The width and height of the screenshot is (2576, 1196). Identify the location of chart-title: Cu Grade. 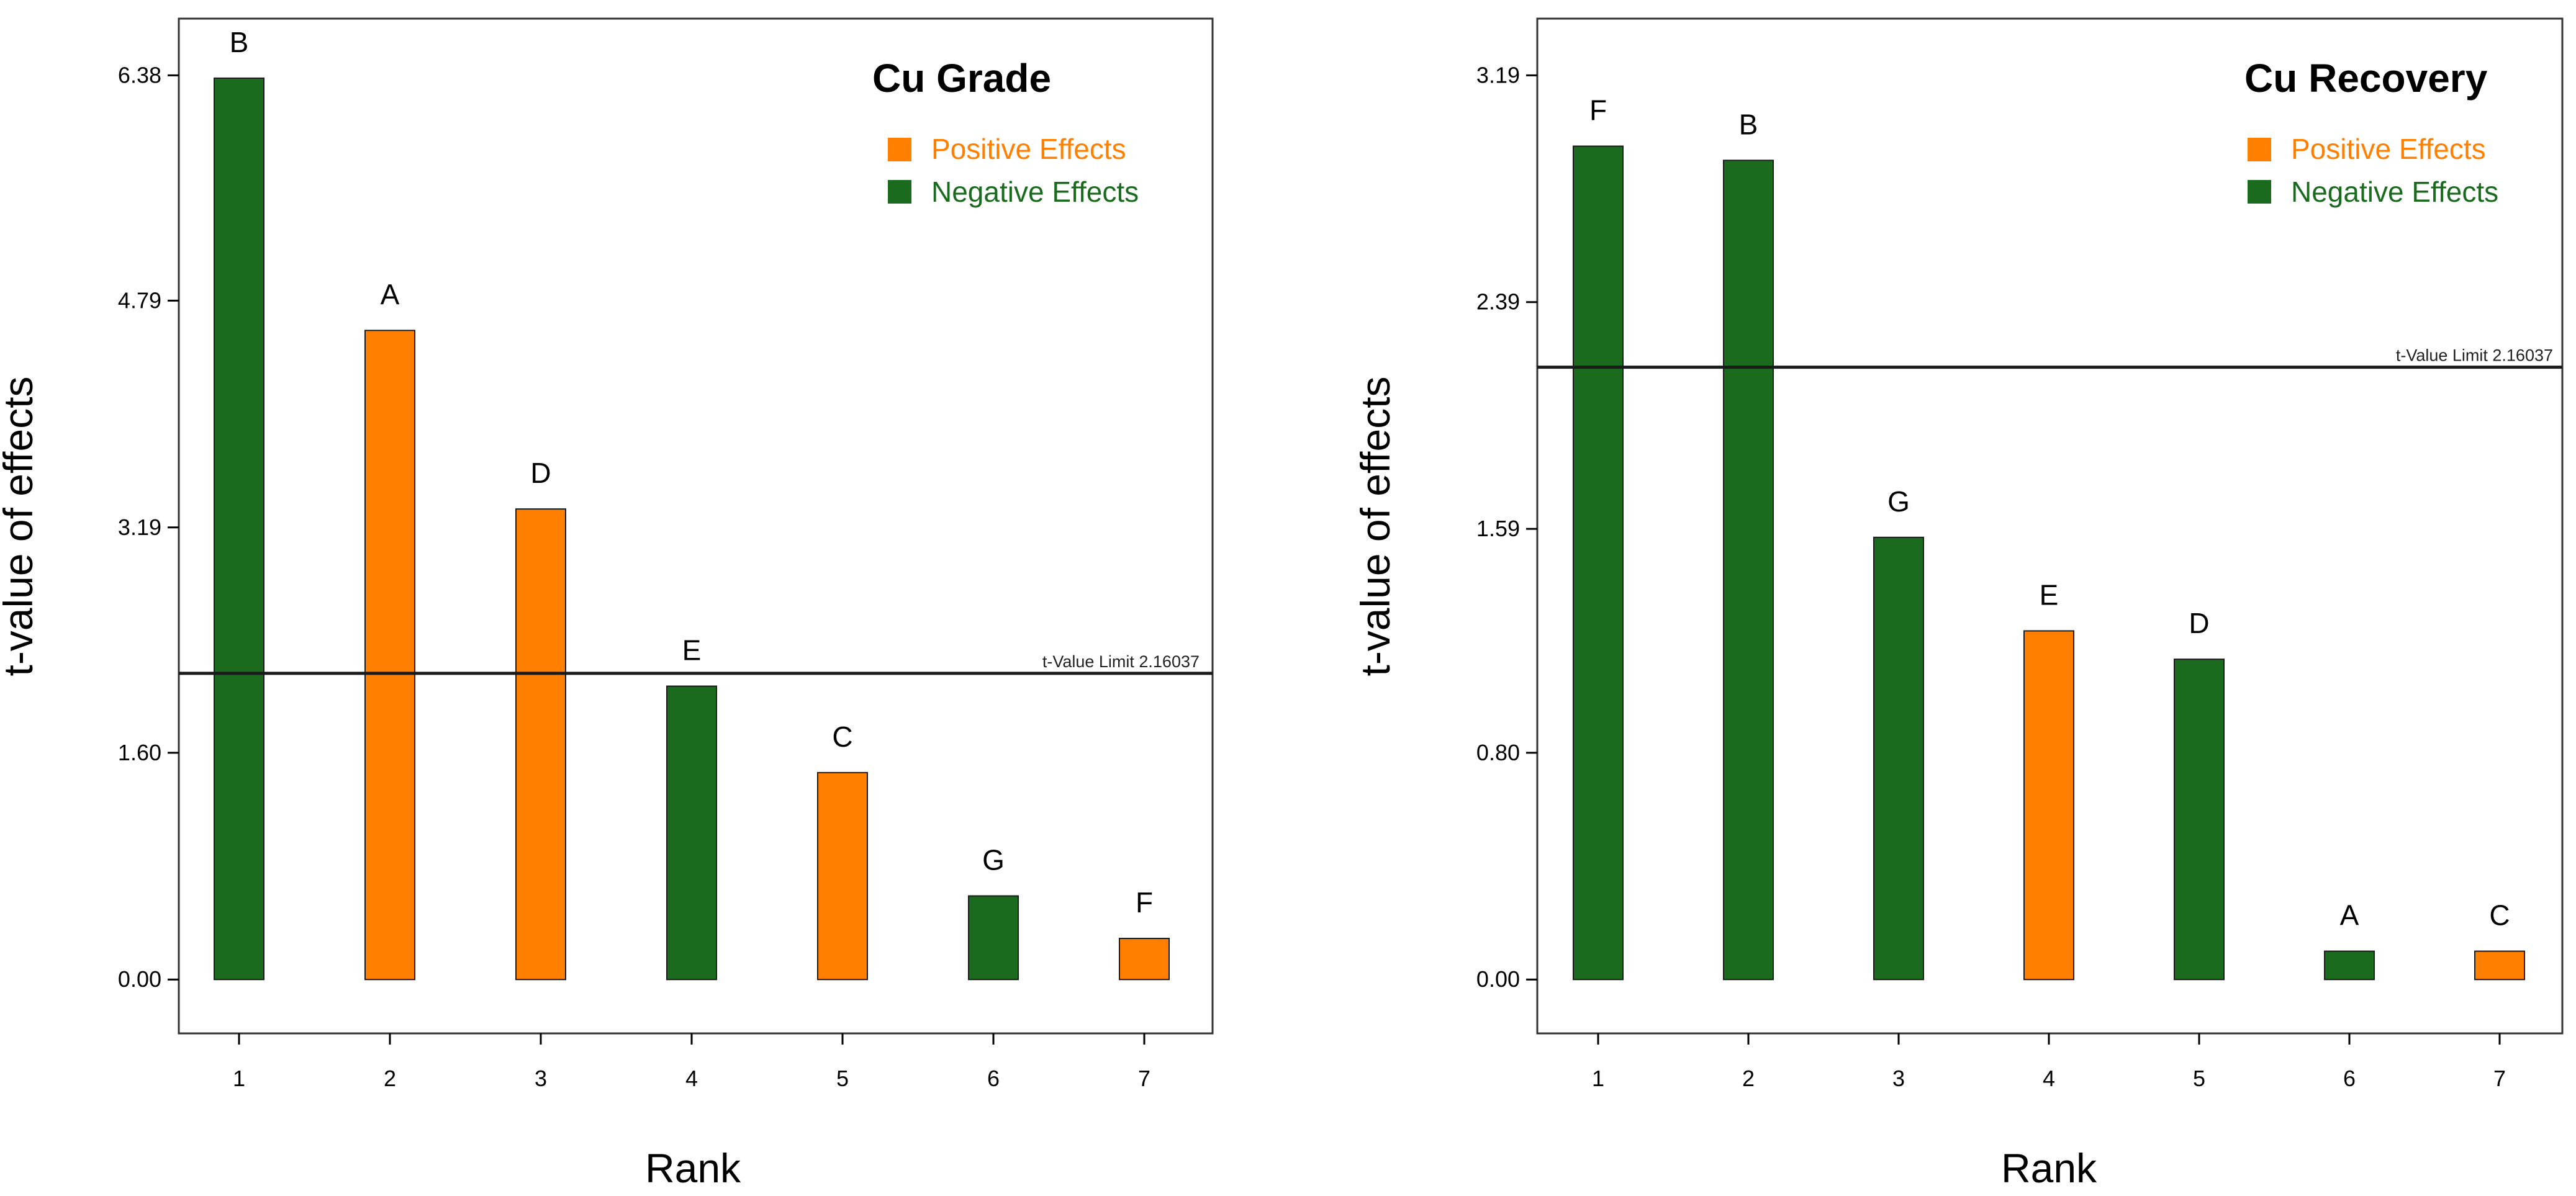
(961, 78).